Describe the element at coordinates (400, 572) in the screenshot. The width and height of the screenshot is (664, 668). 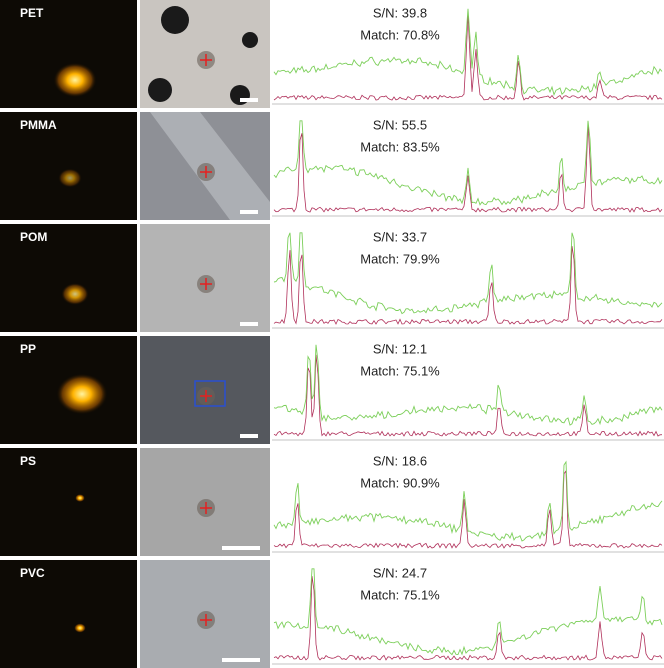
I see `signal-to-noise: S/N: 24.7` at that location.